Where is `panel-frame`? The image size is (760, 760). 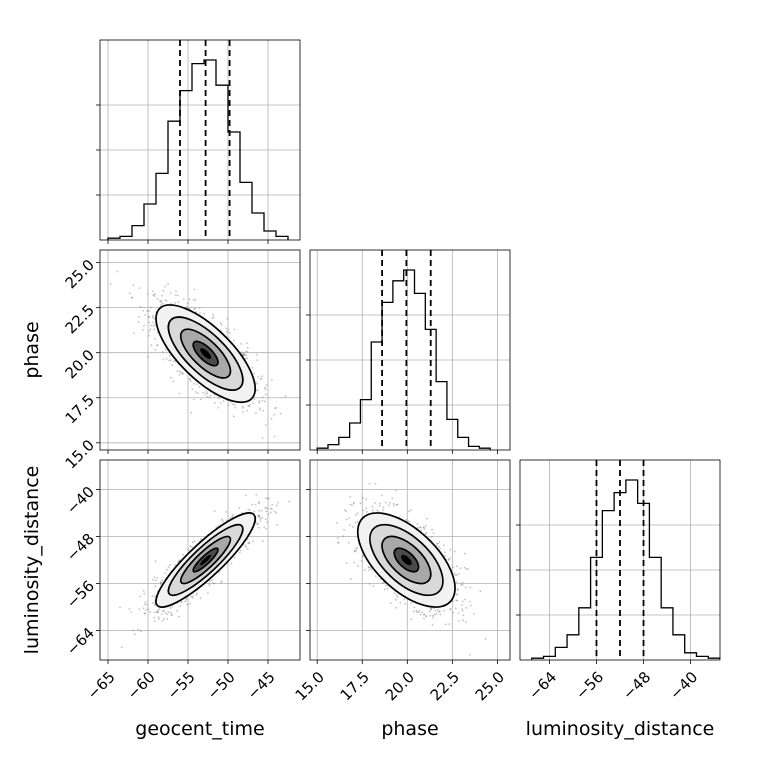 panel-frame is located at coordinates (200, 560).